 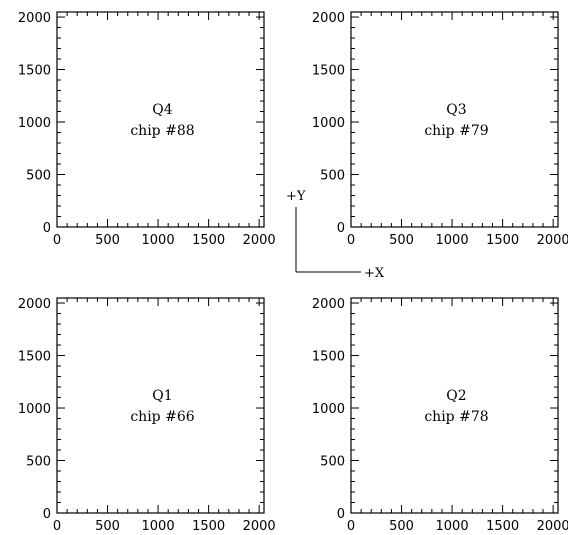 I want to click on x-direction-label: +X, so click(x=374, y=273).